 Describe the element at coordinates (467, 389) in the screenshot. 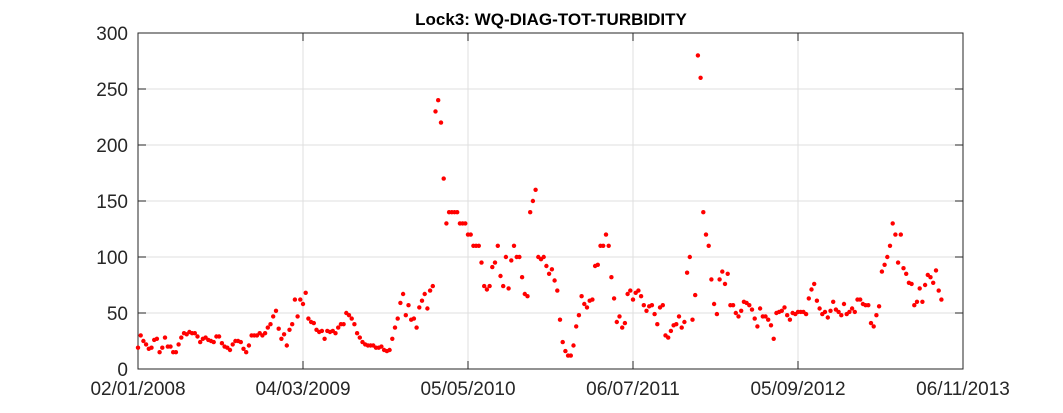

I see `x-tick-label: 05/05/2010` at that location.